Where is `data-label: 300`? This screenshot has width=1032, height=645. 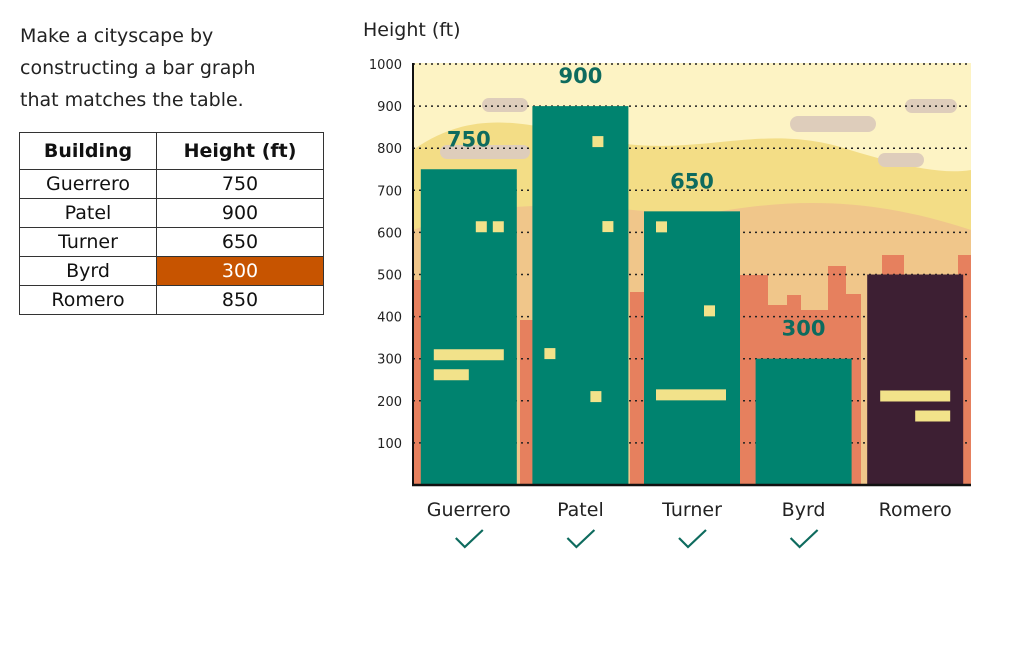
data-label: 300 is located at coordinates (804, 329).